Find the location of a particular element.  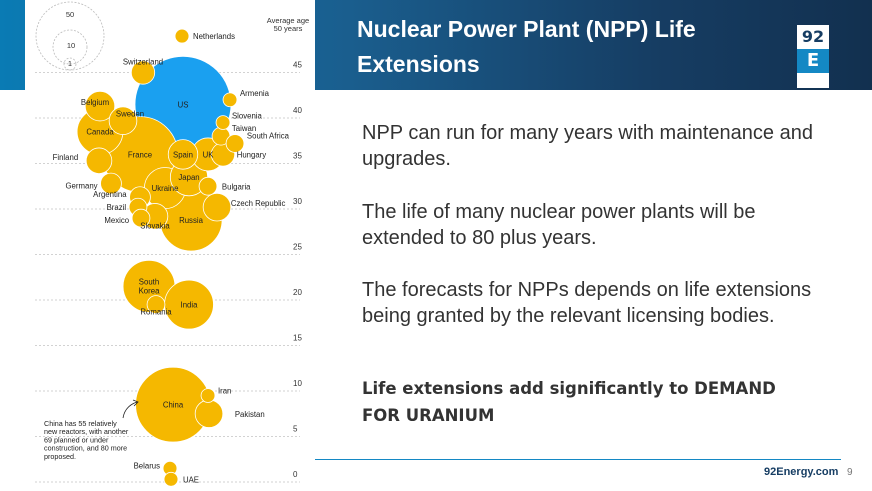

bubble-label-mexico: Mexico is located at coordinates (116, 220).